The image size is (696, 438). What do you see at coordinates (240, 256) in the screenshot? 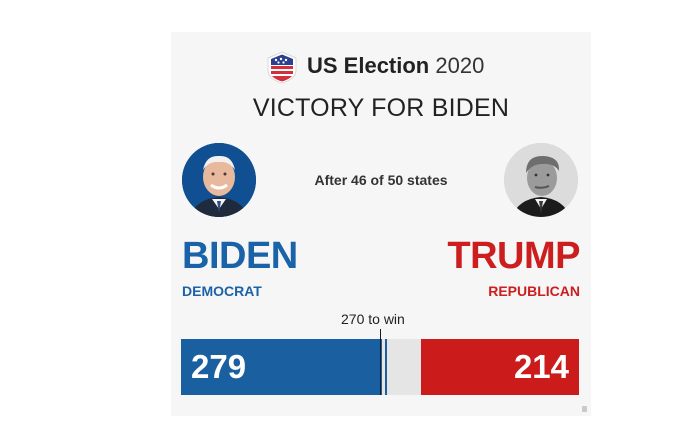
I see `democrat-candidate-name: BIDEN` at bounding box center [240, 256].